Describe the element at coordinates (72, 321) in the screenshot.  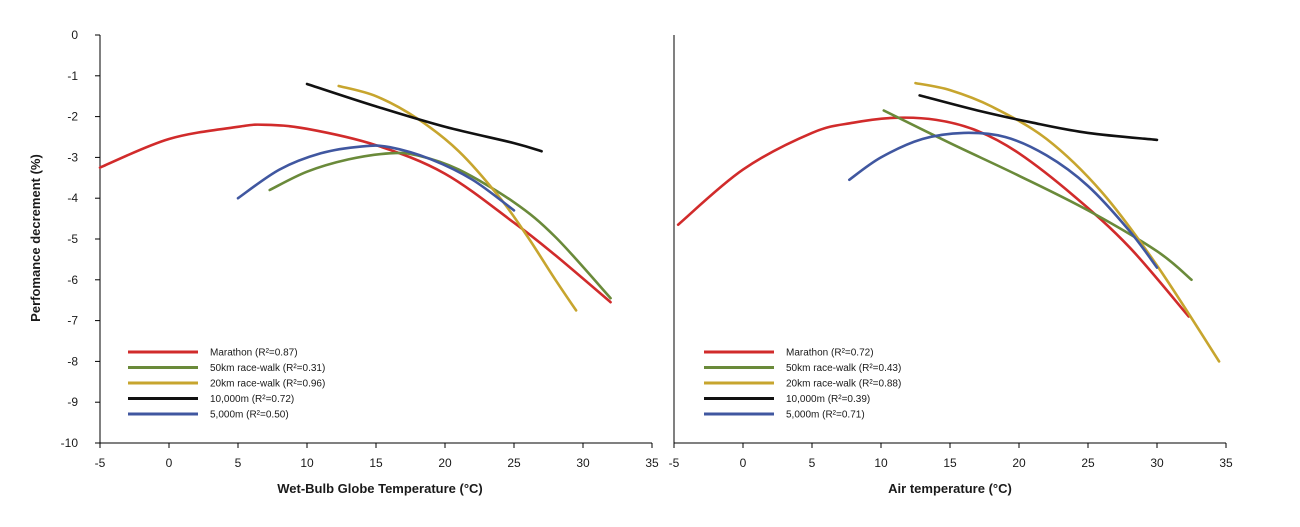
I see `y-tick-label: -7` at that location.